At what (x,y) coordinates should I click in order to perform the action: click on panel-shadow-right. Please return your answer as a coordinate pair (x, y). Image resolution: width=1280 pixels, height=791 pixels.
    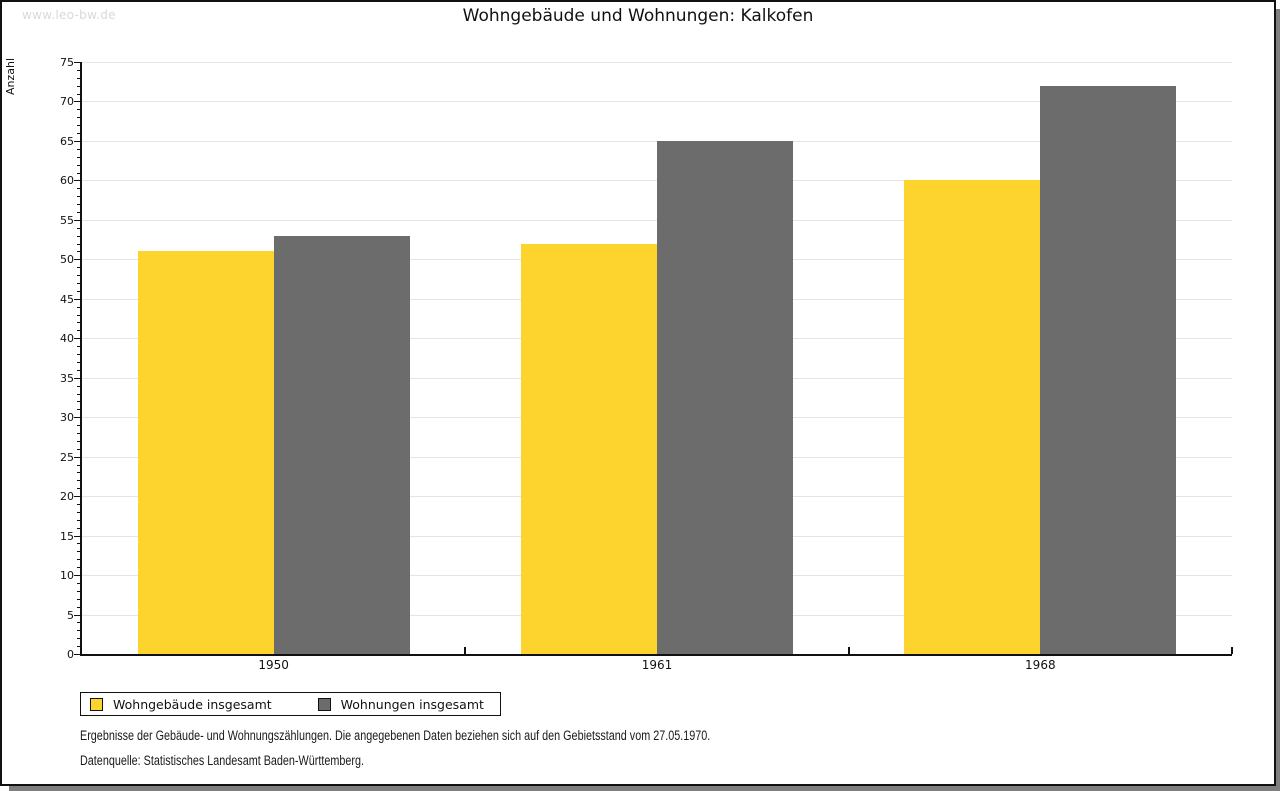
    Looking at the image, I should click on (1278, 400).